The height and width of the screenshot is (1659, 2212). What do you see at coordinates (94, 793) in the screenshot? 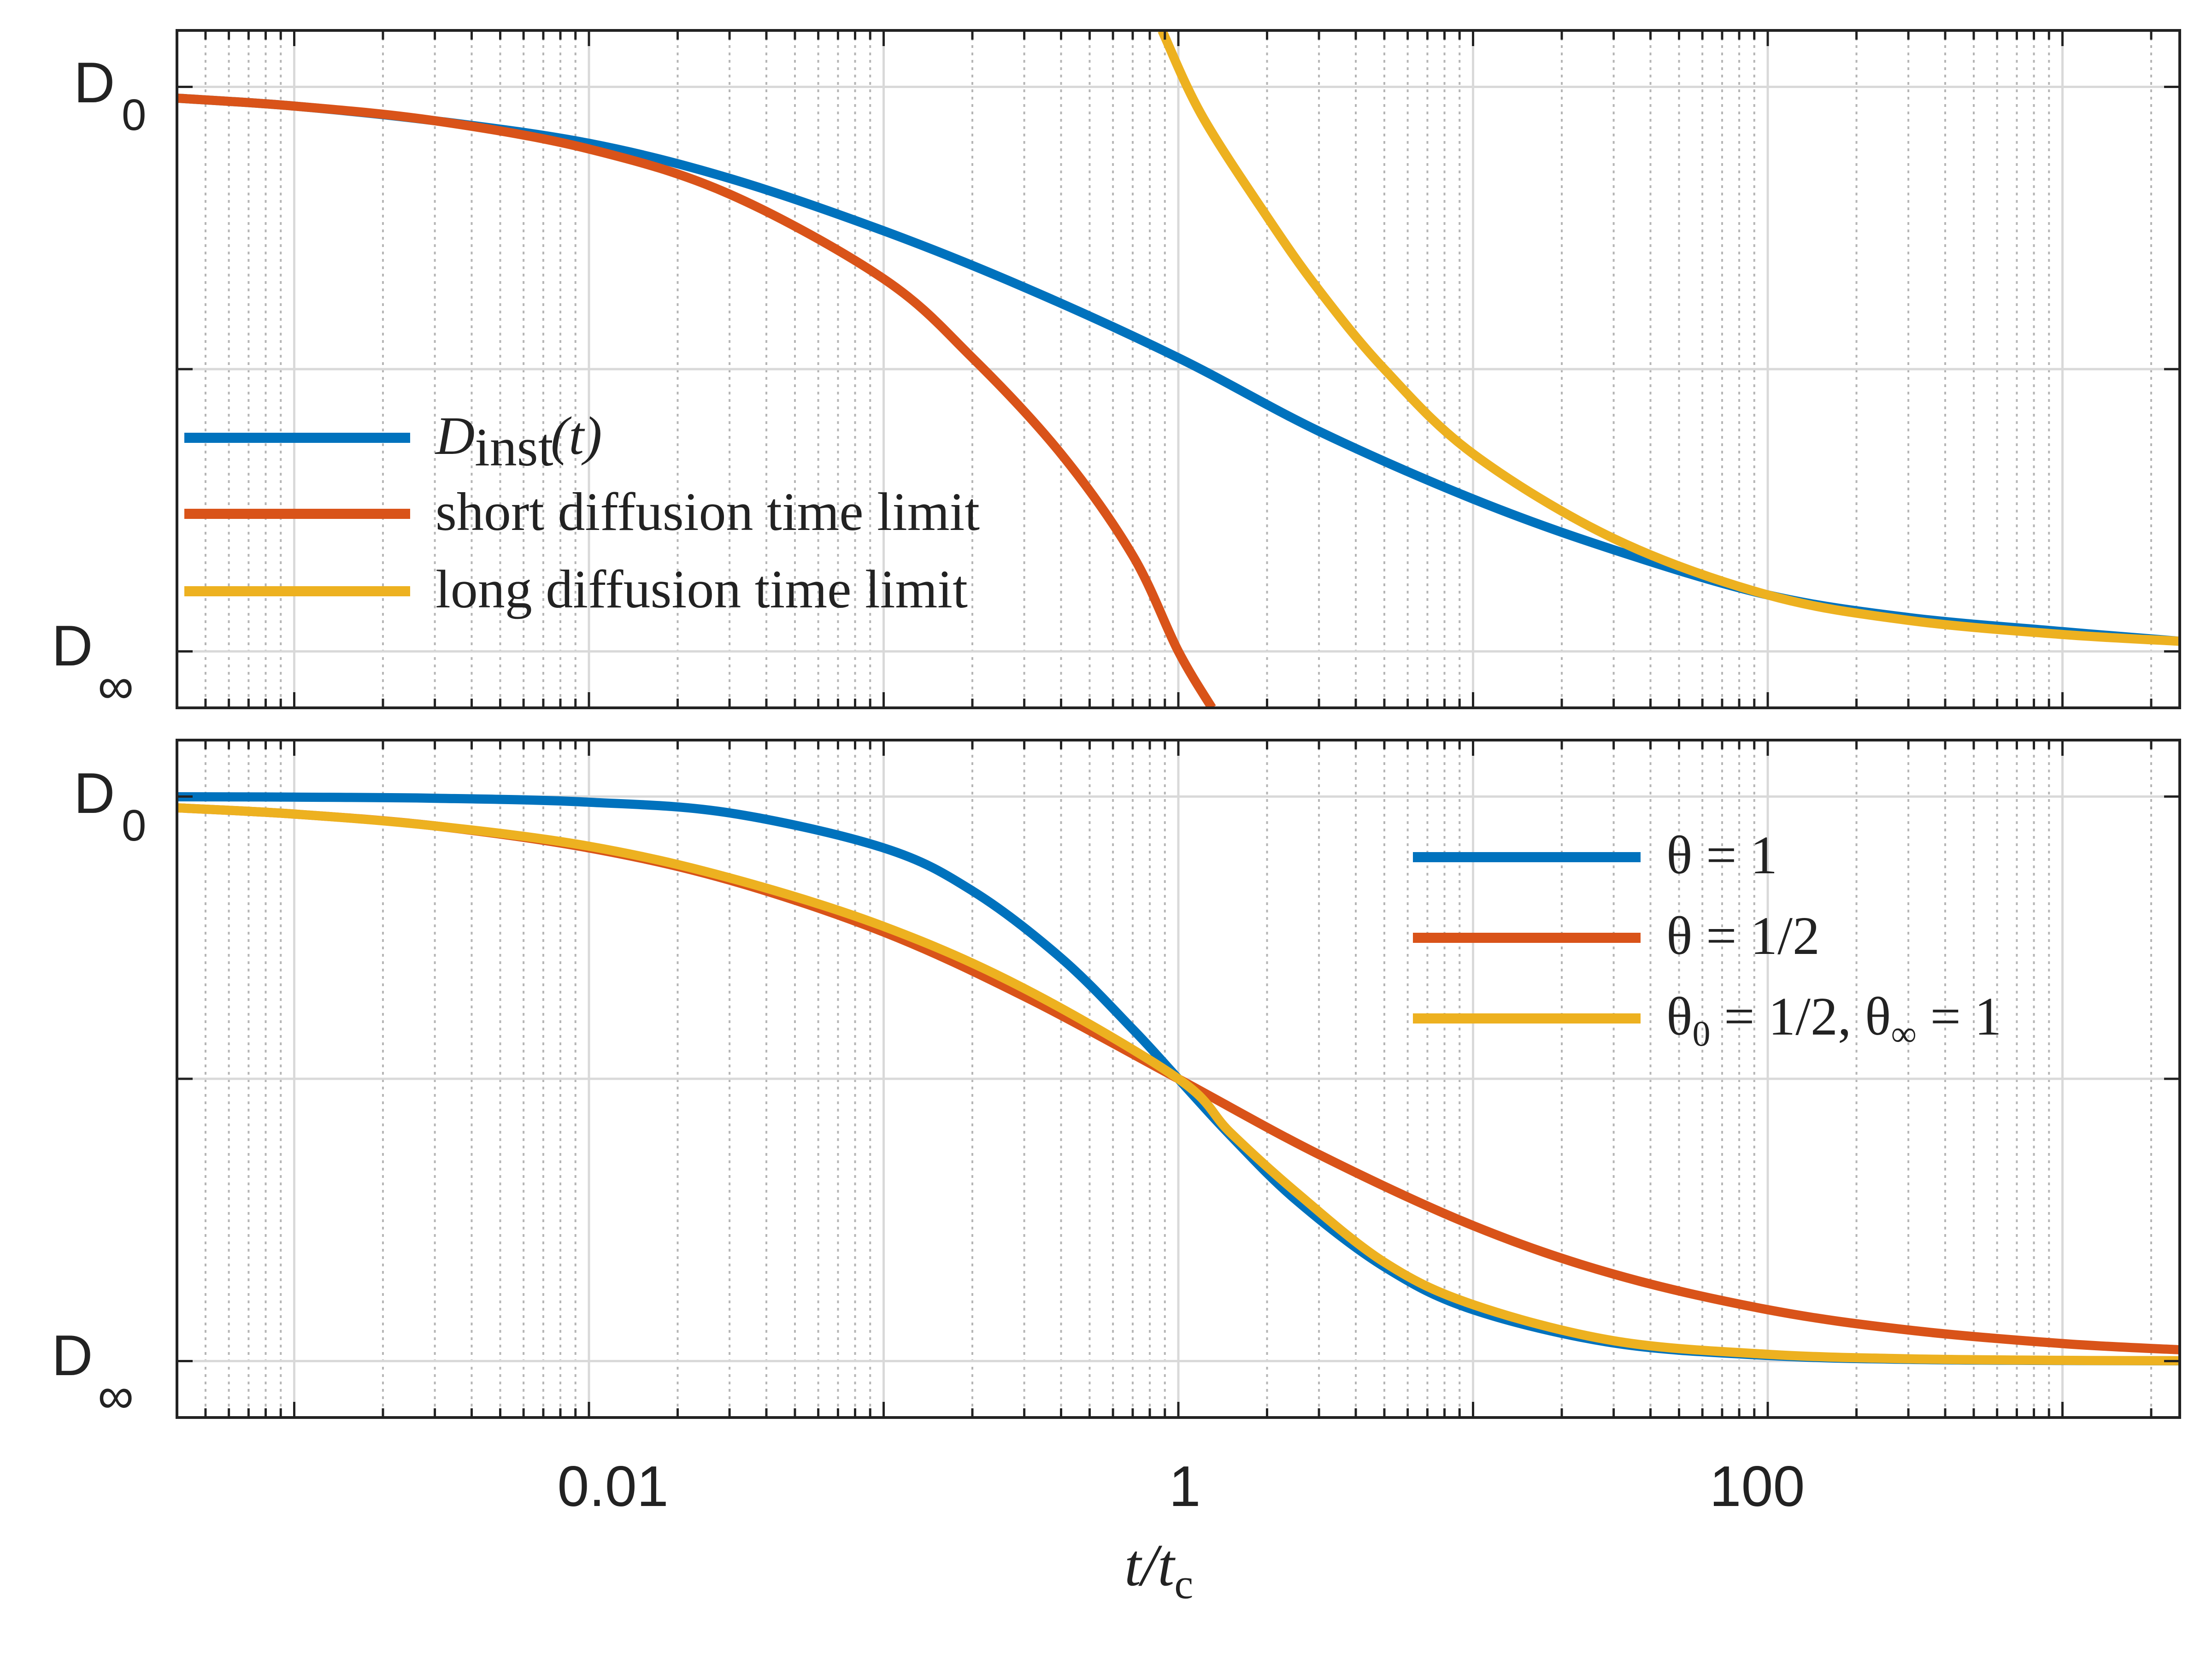
I see `bottom-ytick-d0-main: D` at bounding box center [94, 793].